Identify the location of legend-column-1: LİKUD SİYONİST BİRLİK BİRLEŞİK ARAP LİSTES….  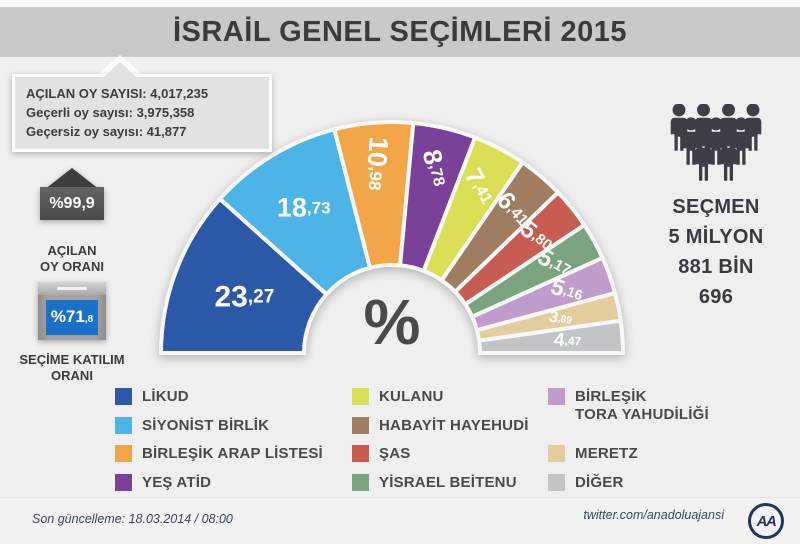
(219, 445).